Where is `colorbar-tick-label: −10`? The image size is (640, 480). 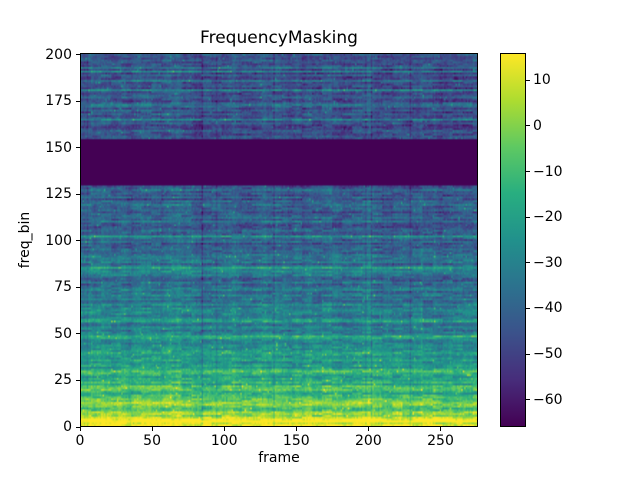
colorbar-tick-label: −10 is located at coordinates (548, 171).